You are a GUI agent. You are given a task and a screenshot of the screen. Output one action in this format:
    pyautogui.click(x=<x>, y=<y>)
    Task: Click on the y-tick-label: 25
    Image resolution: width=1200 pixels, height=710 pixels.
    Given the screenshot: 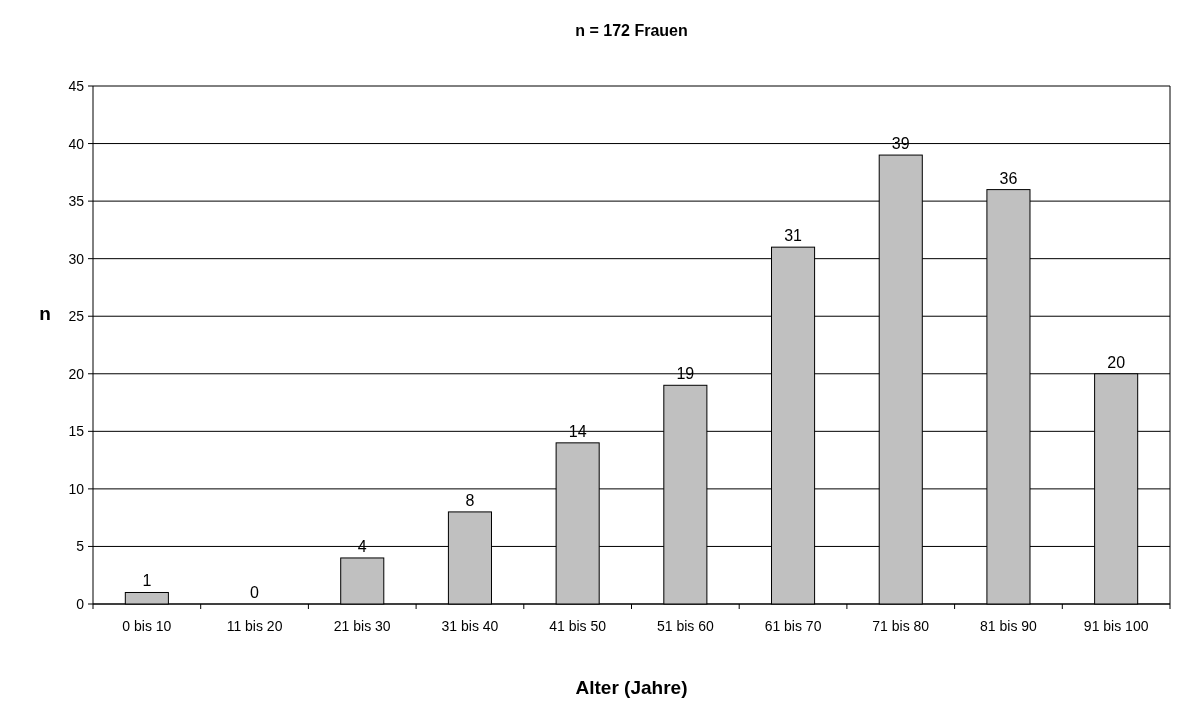 What is the action you would take?
    pyautogui.click(x=76, y=316)
    